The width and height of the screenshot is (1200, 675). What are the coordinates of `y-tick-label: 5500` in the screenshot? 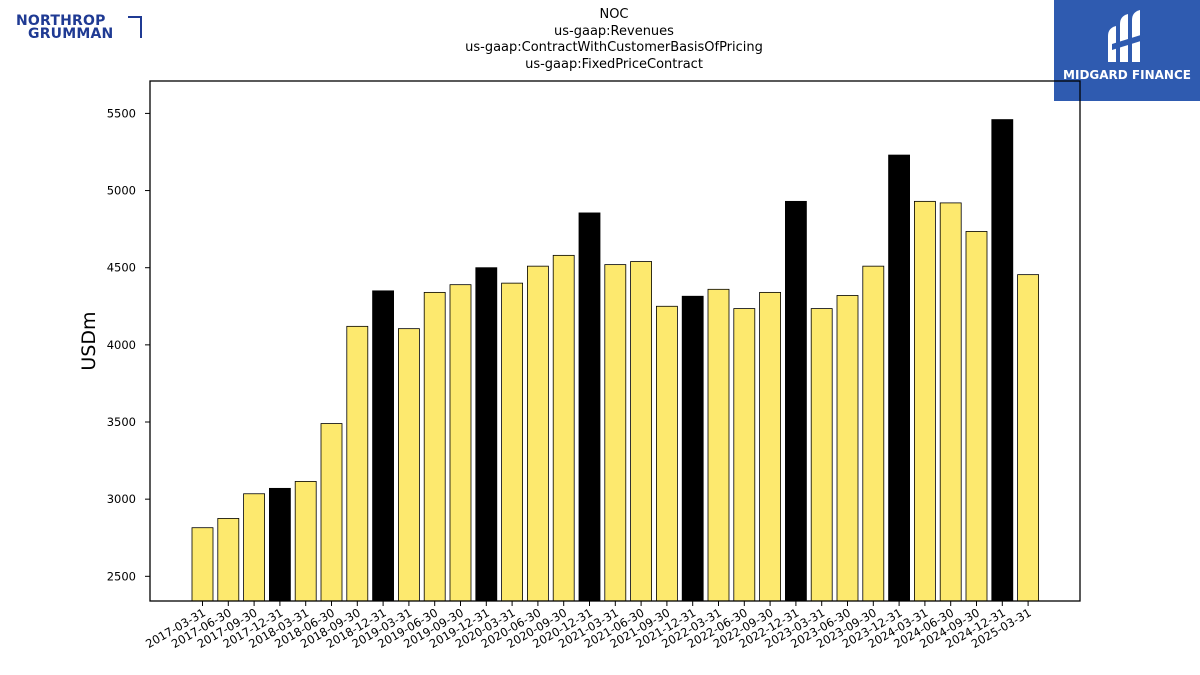 It's located at (121, 113).